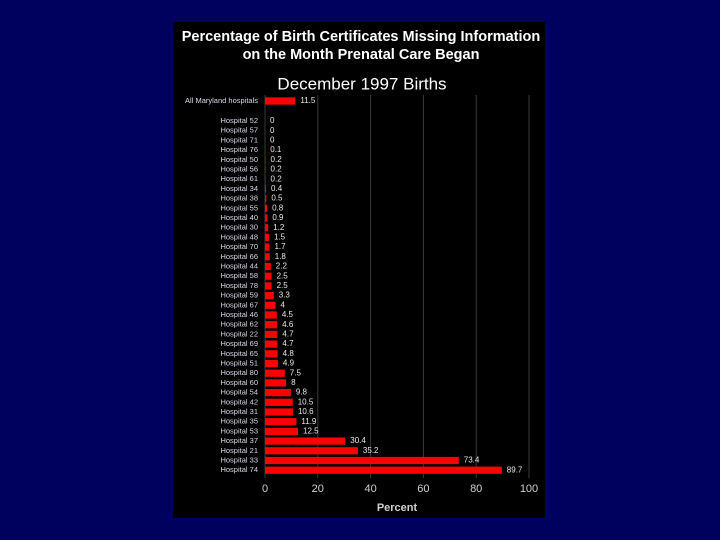 The height and width of the screenshot is (540, 720). What do you see at coordinates (239, 198) in the screenshot?
I see `y-tick-label: Hospital 38` at bounding box center [239, 198].